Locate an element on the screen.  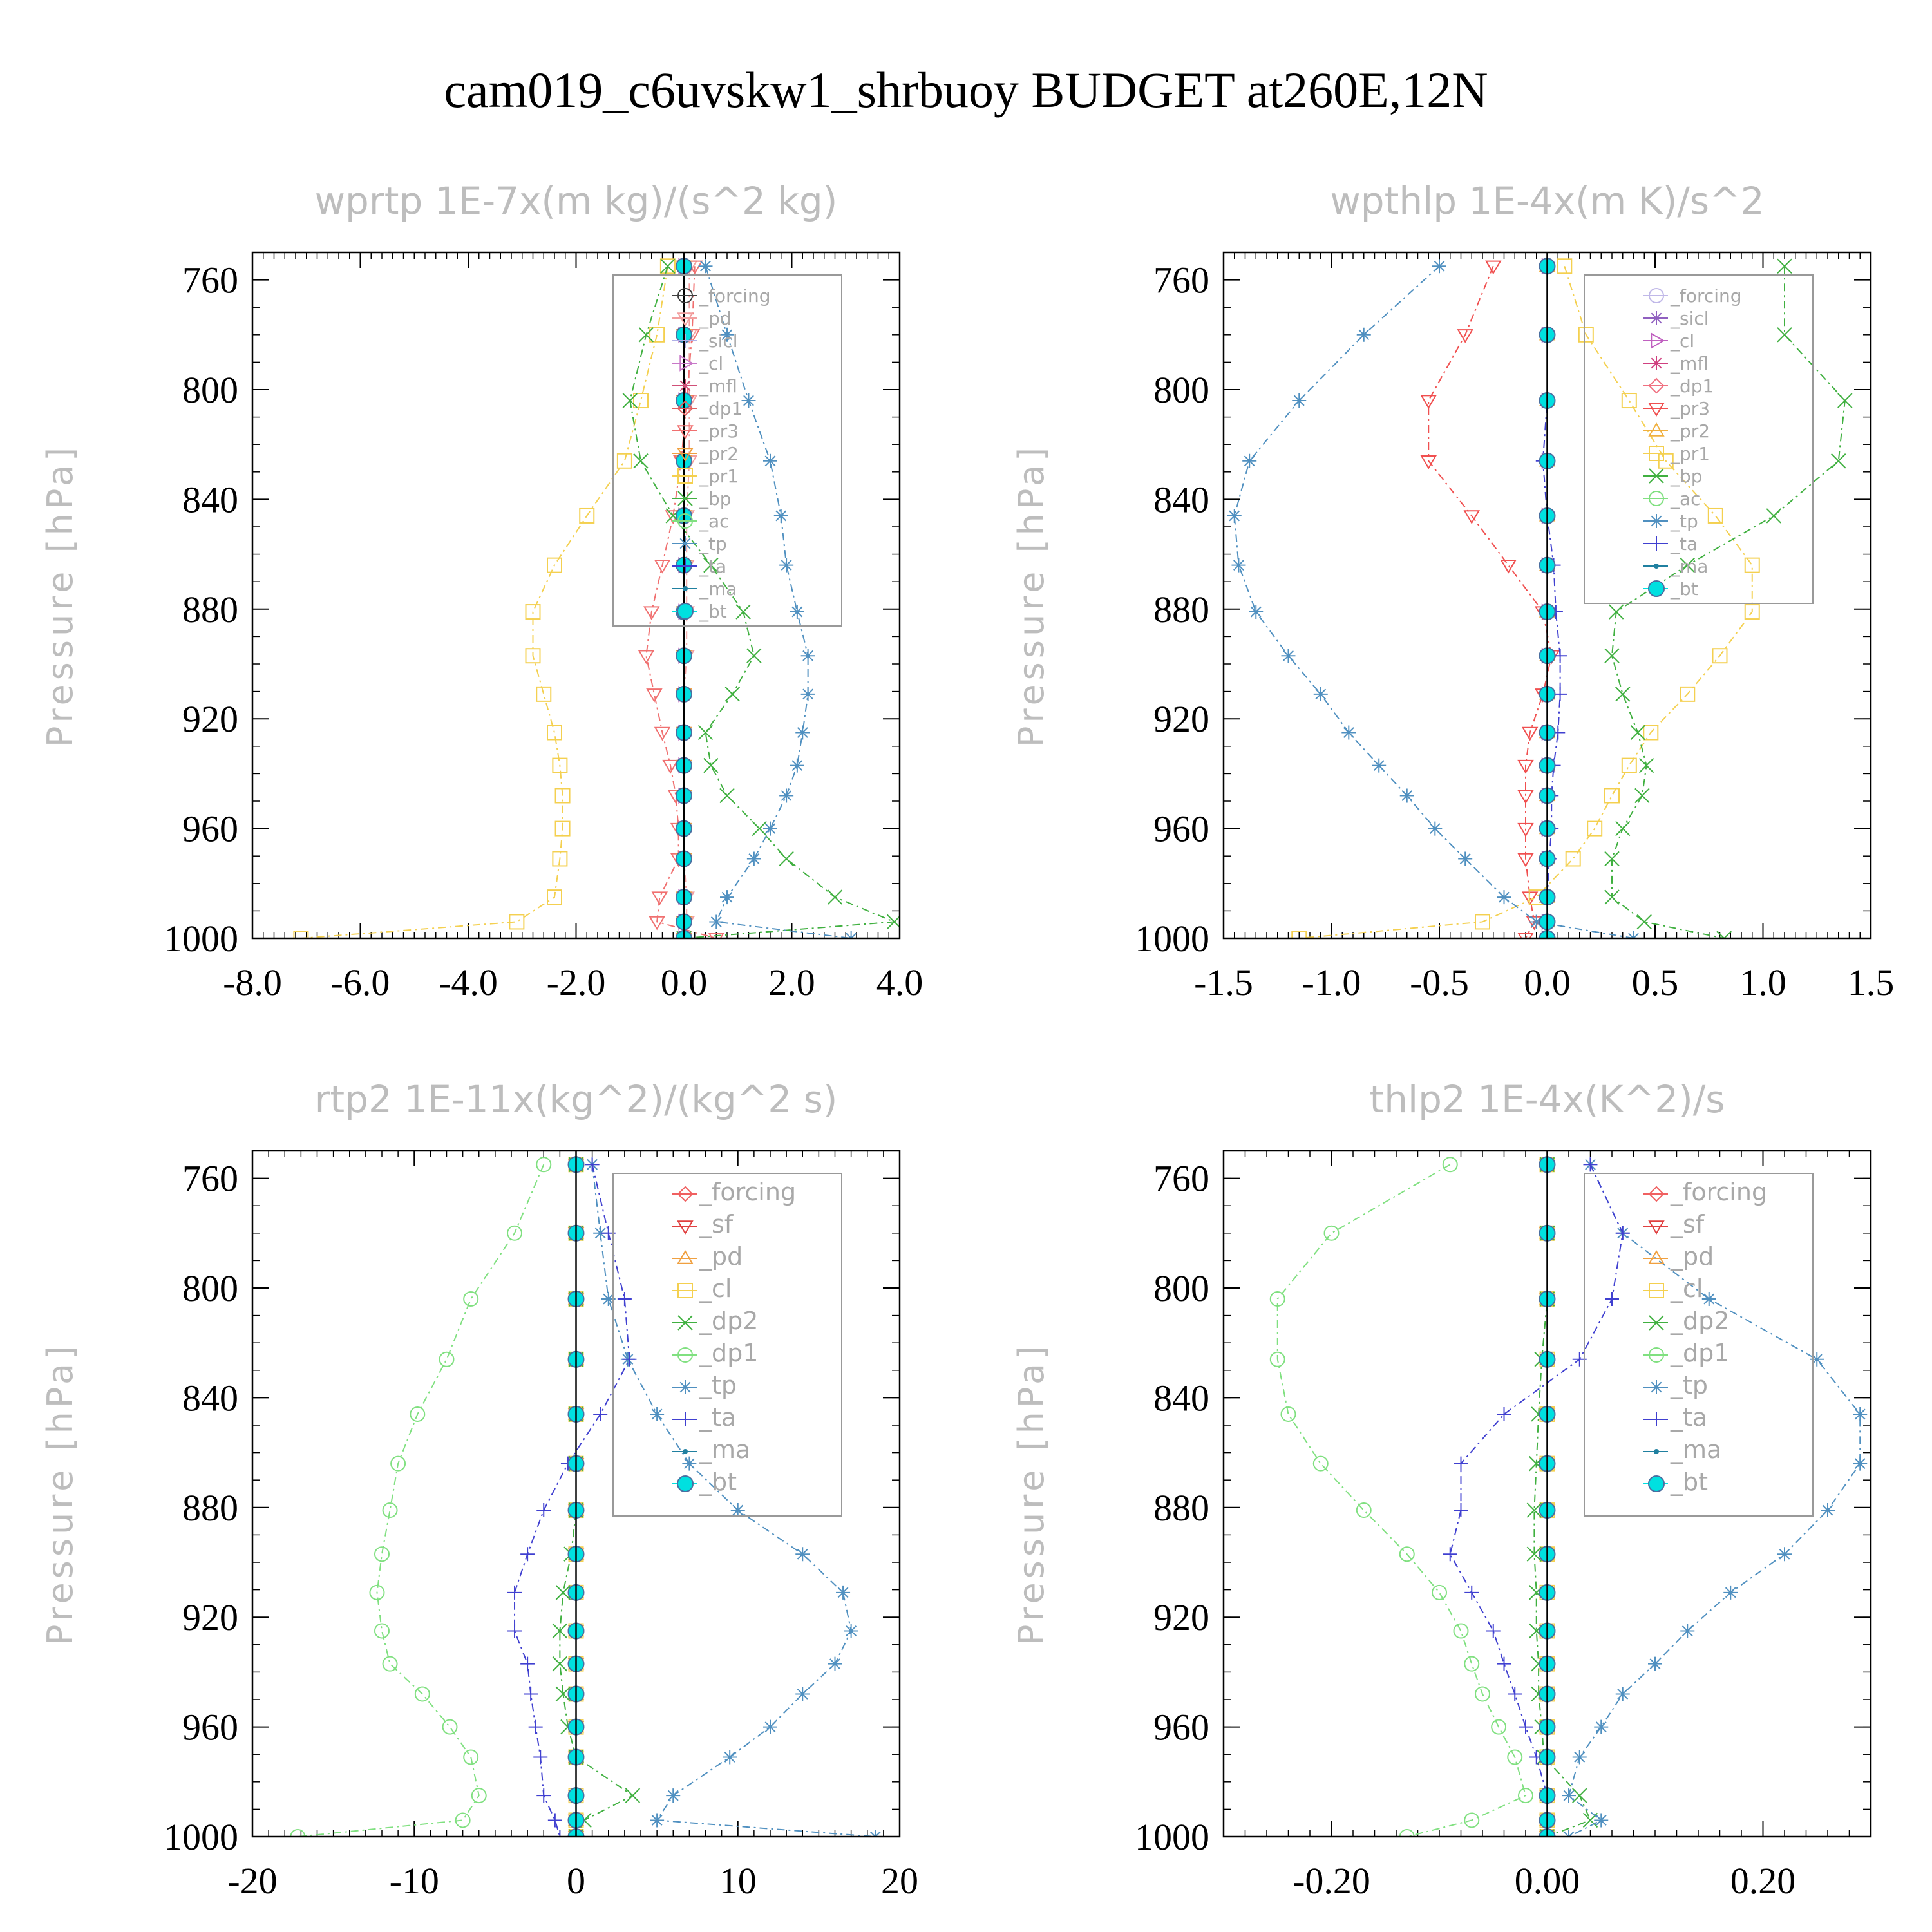
y-tick-label: 920 is located at coordinates (1181, 1617).